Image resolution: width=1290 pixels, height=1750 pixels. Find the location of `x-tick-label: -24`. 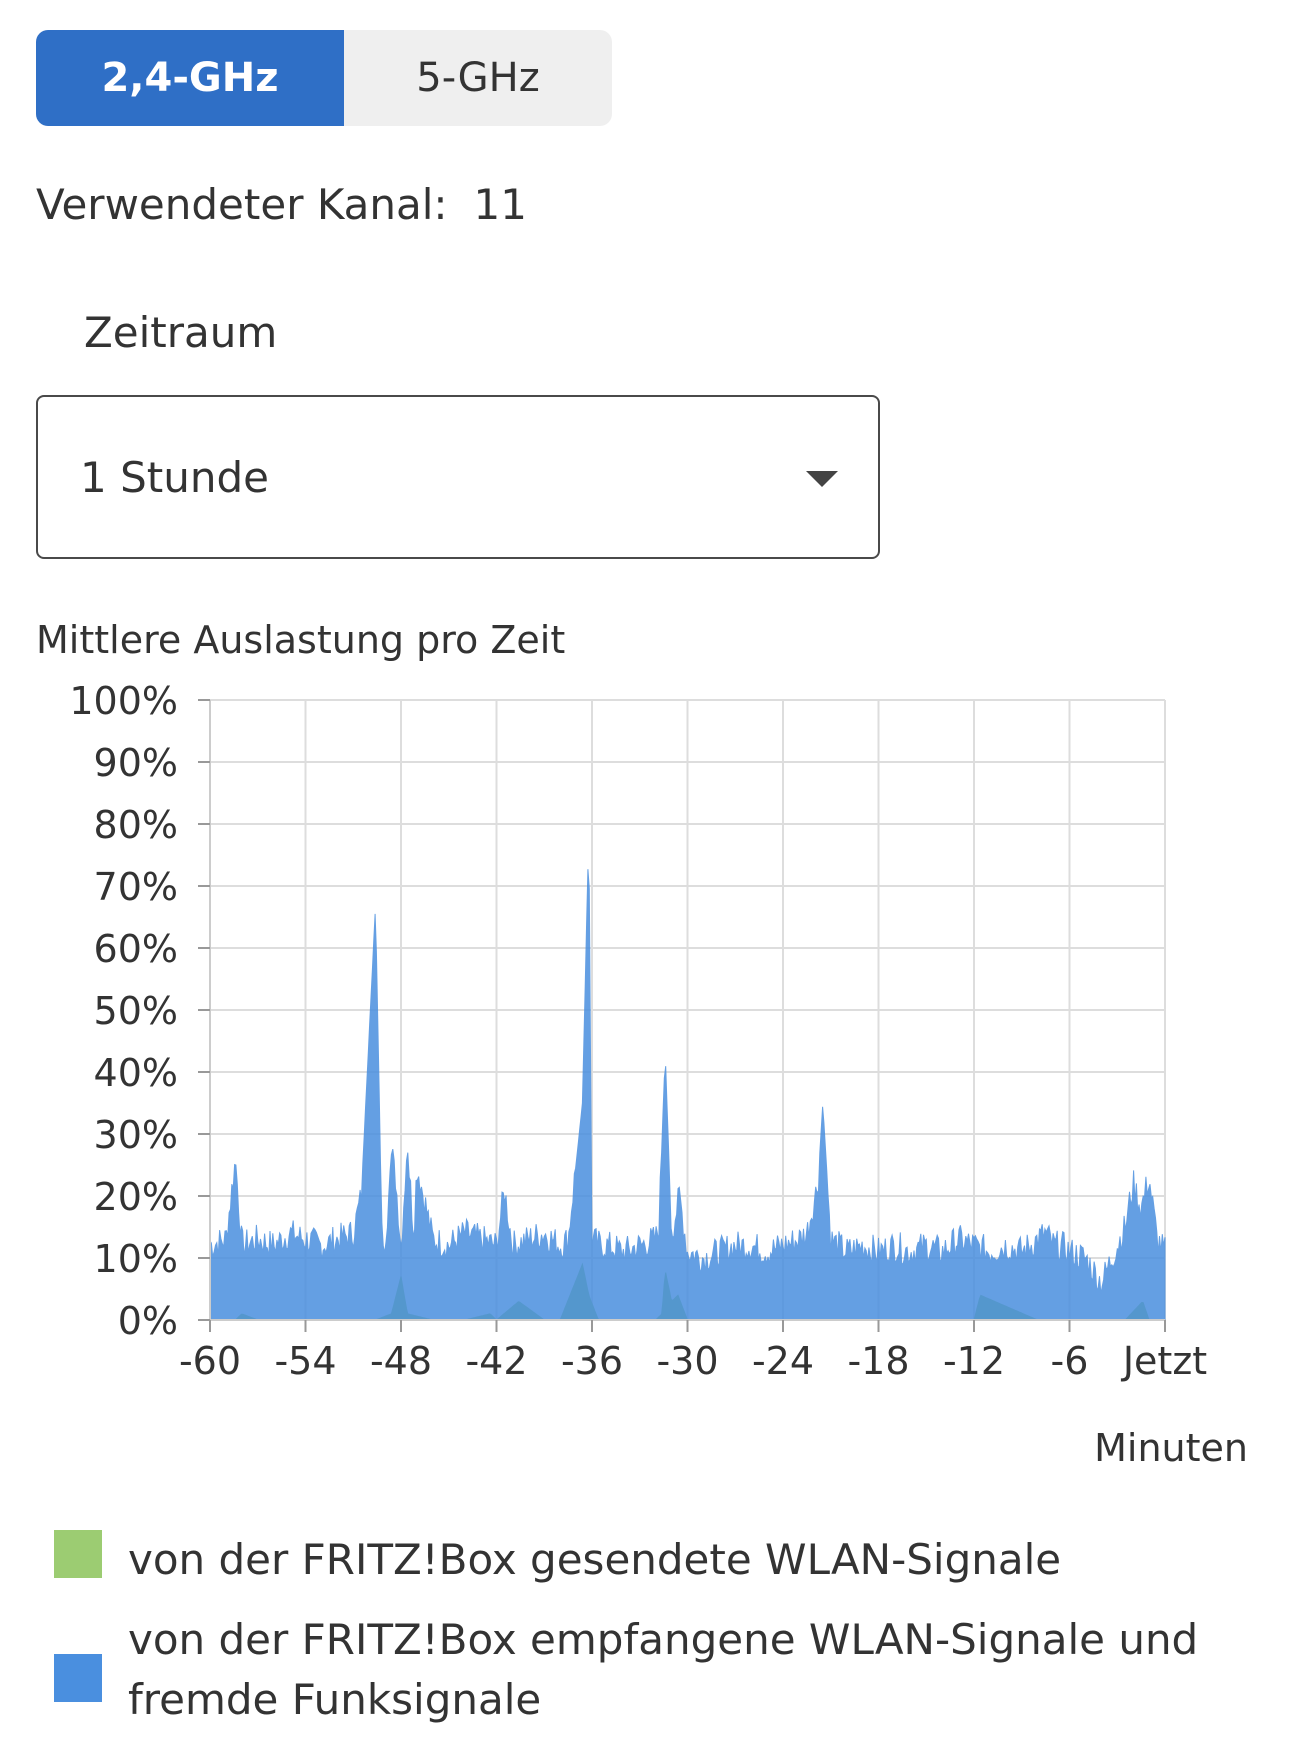

x-tick-label: -24 is located at coordinates (783, 1361).